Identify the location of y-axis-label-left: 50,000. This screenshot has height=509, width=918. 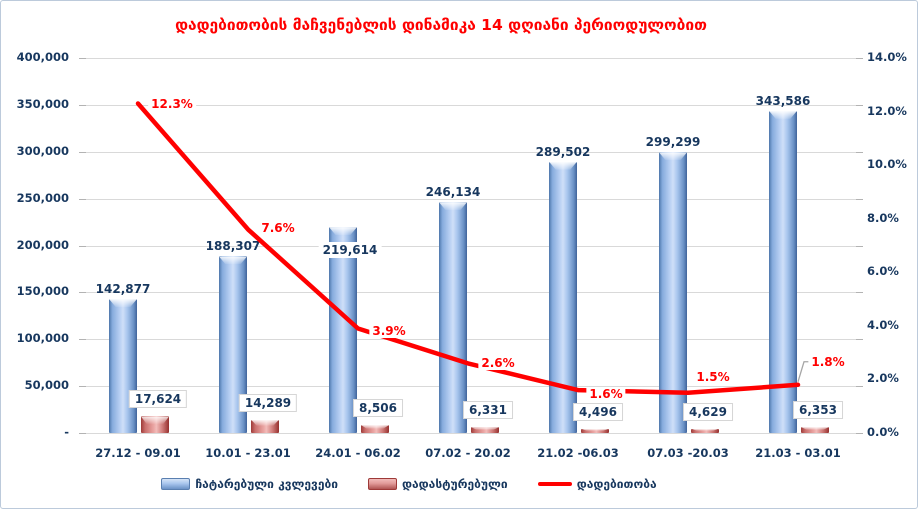
(46, 385).